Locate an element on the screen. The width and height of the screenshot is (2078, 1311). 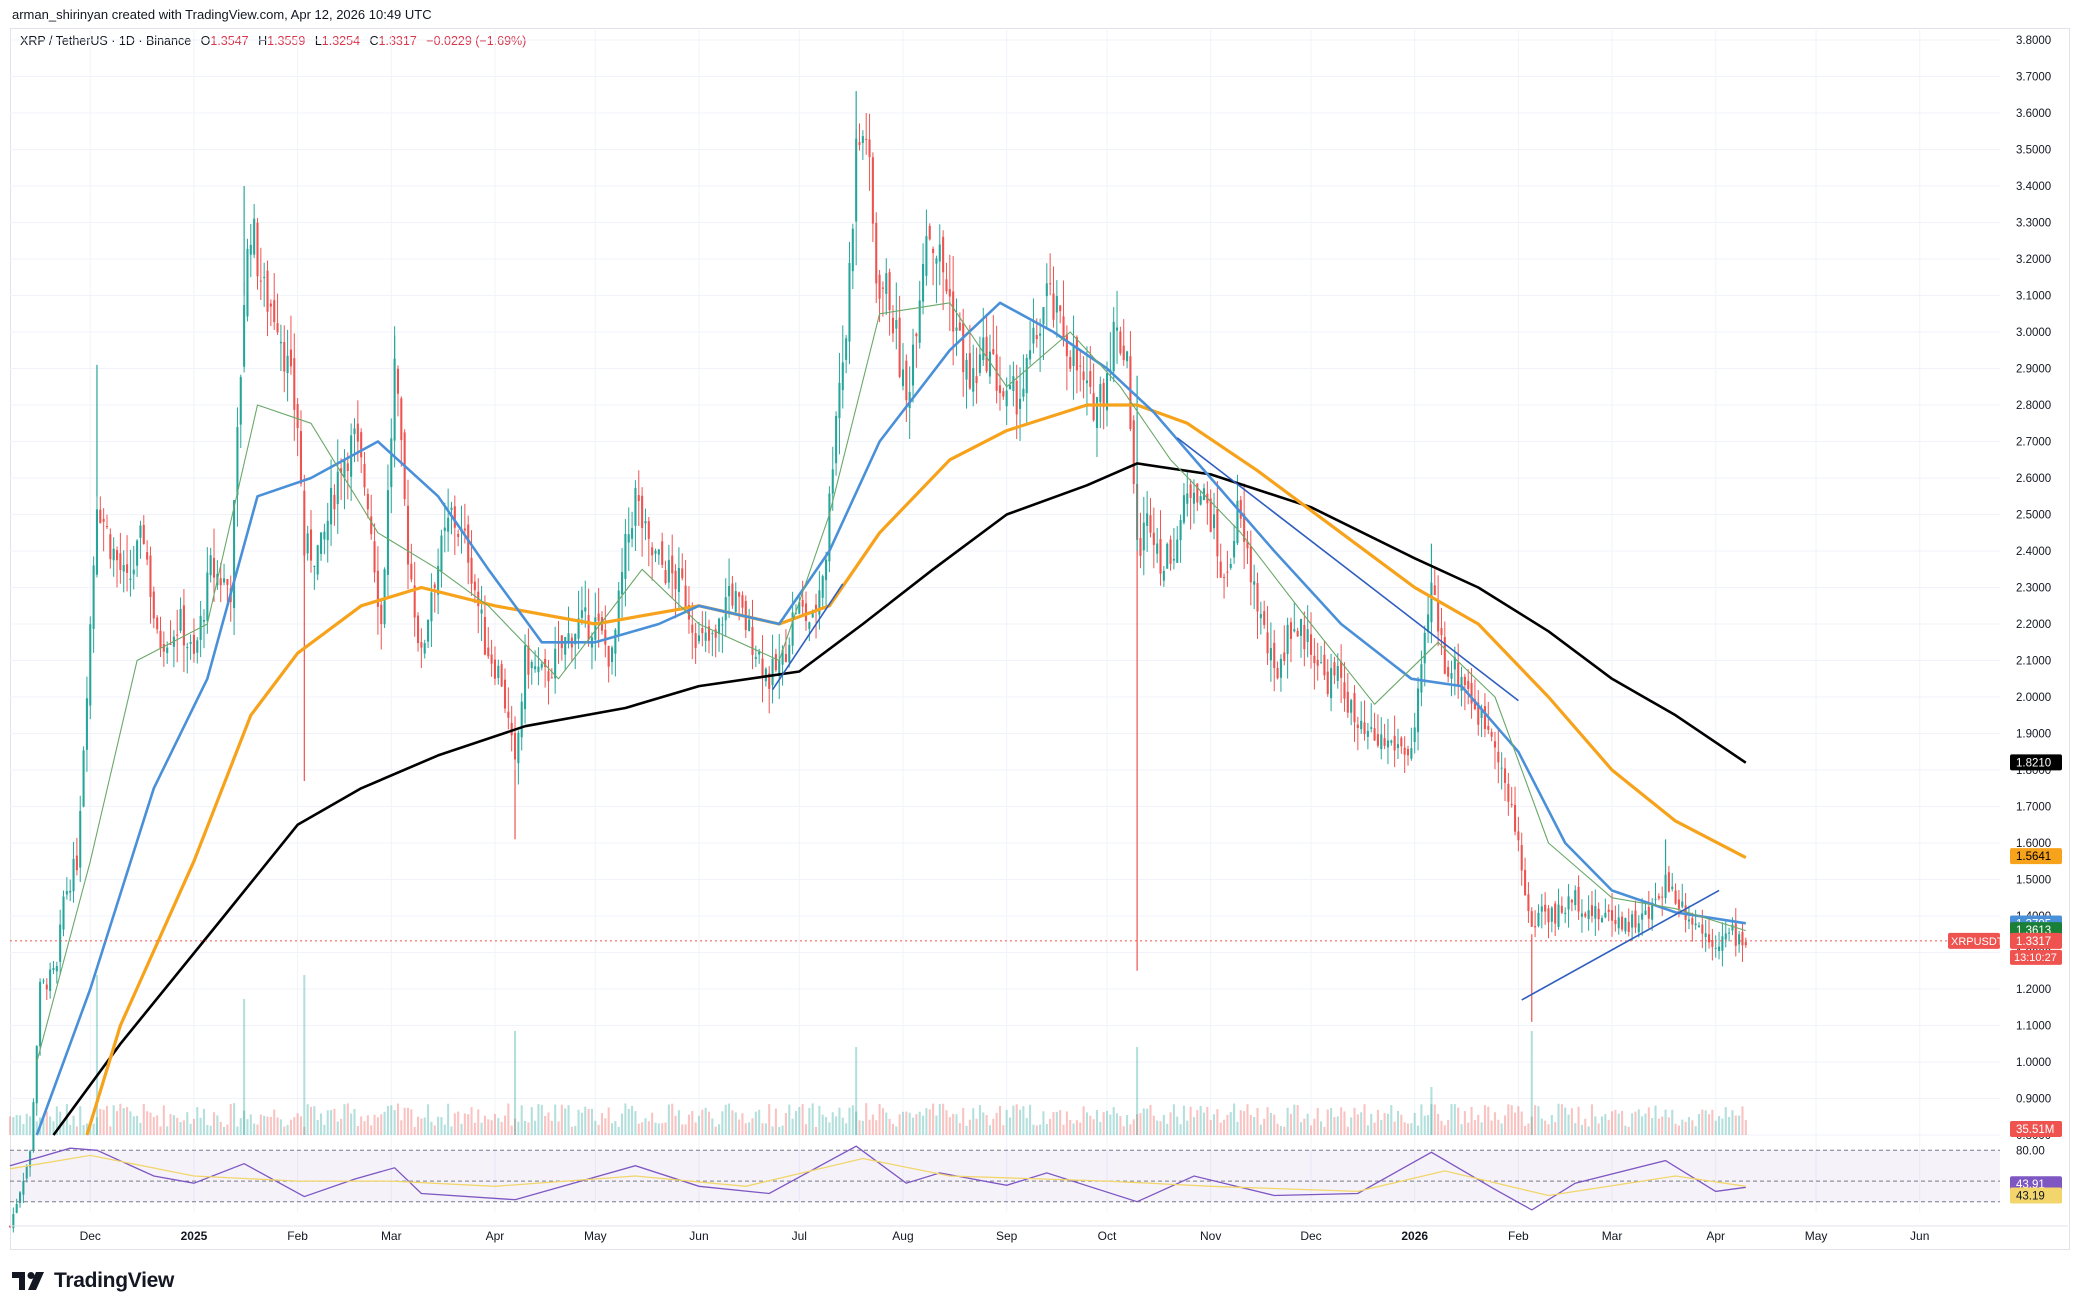
y-tick-label: 1.2000 is located at coordinates (2033, 990).